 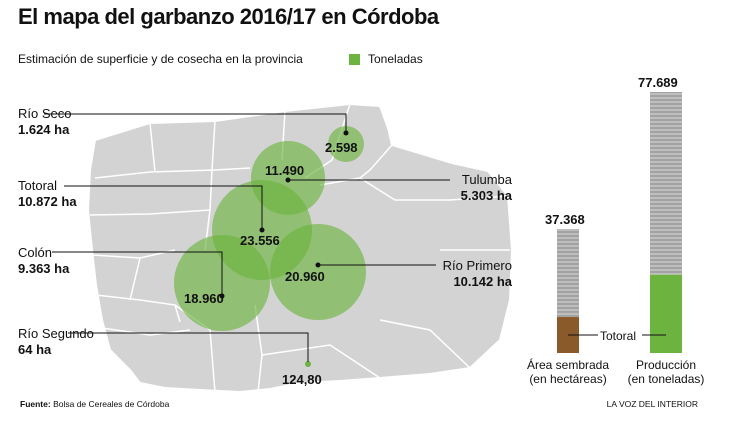 What do you see at coordinates (95, 404) in the screenshot?
I see `source-note: Fuente: Bolsa de Cereales de Córdoba` at bounding box center [95, 404].